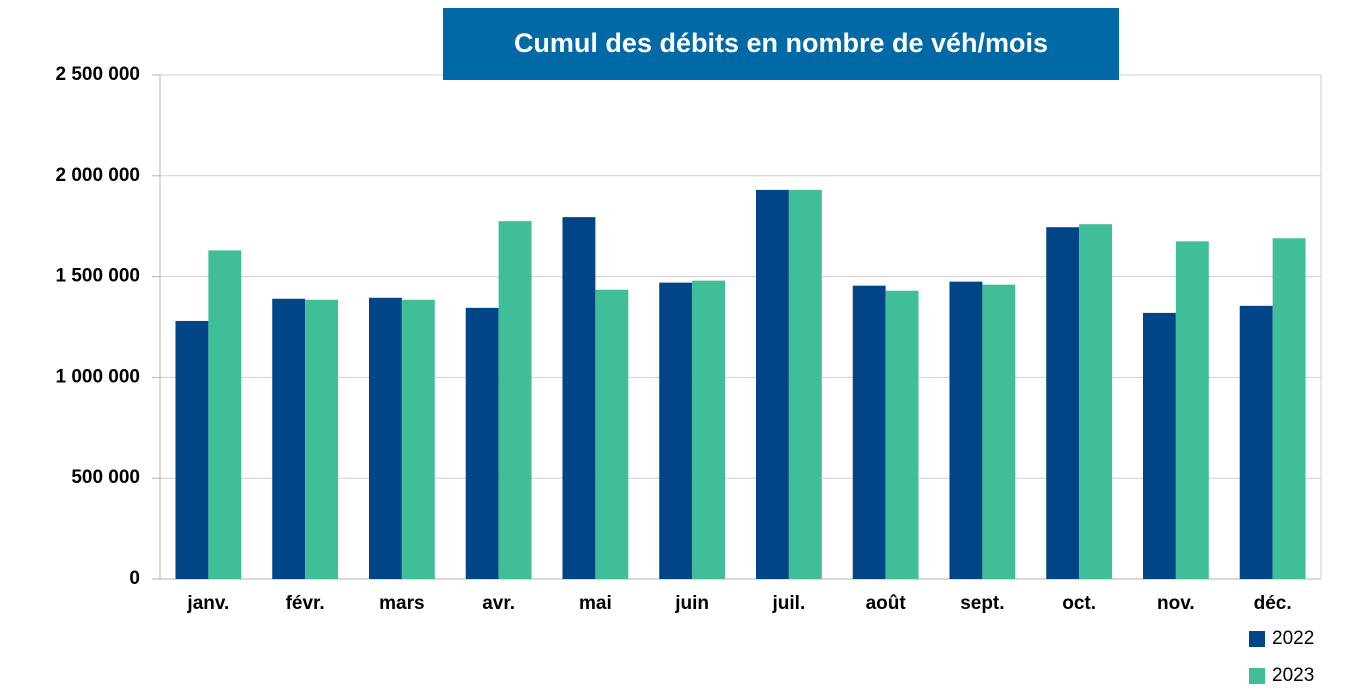 This screenshot has width=1364, height=691. What do you see at coordinates (498, 603) in the screenshot?
I see `x-tick-label: avr.` at bounding box center [498, 603].